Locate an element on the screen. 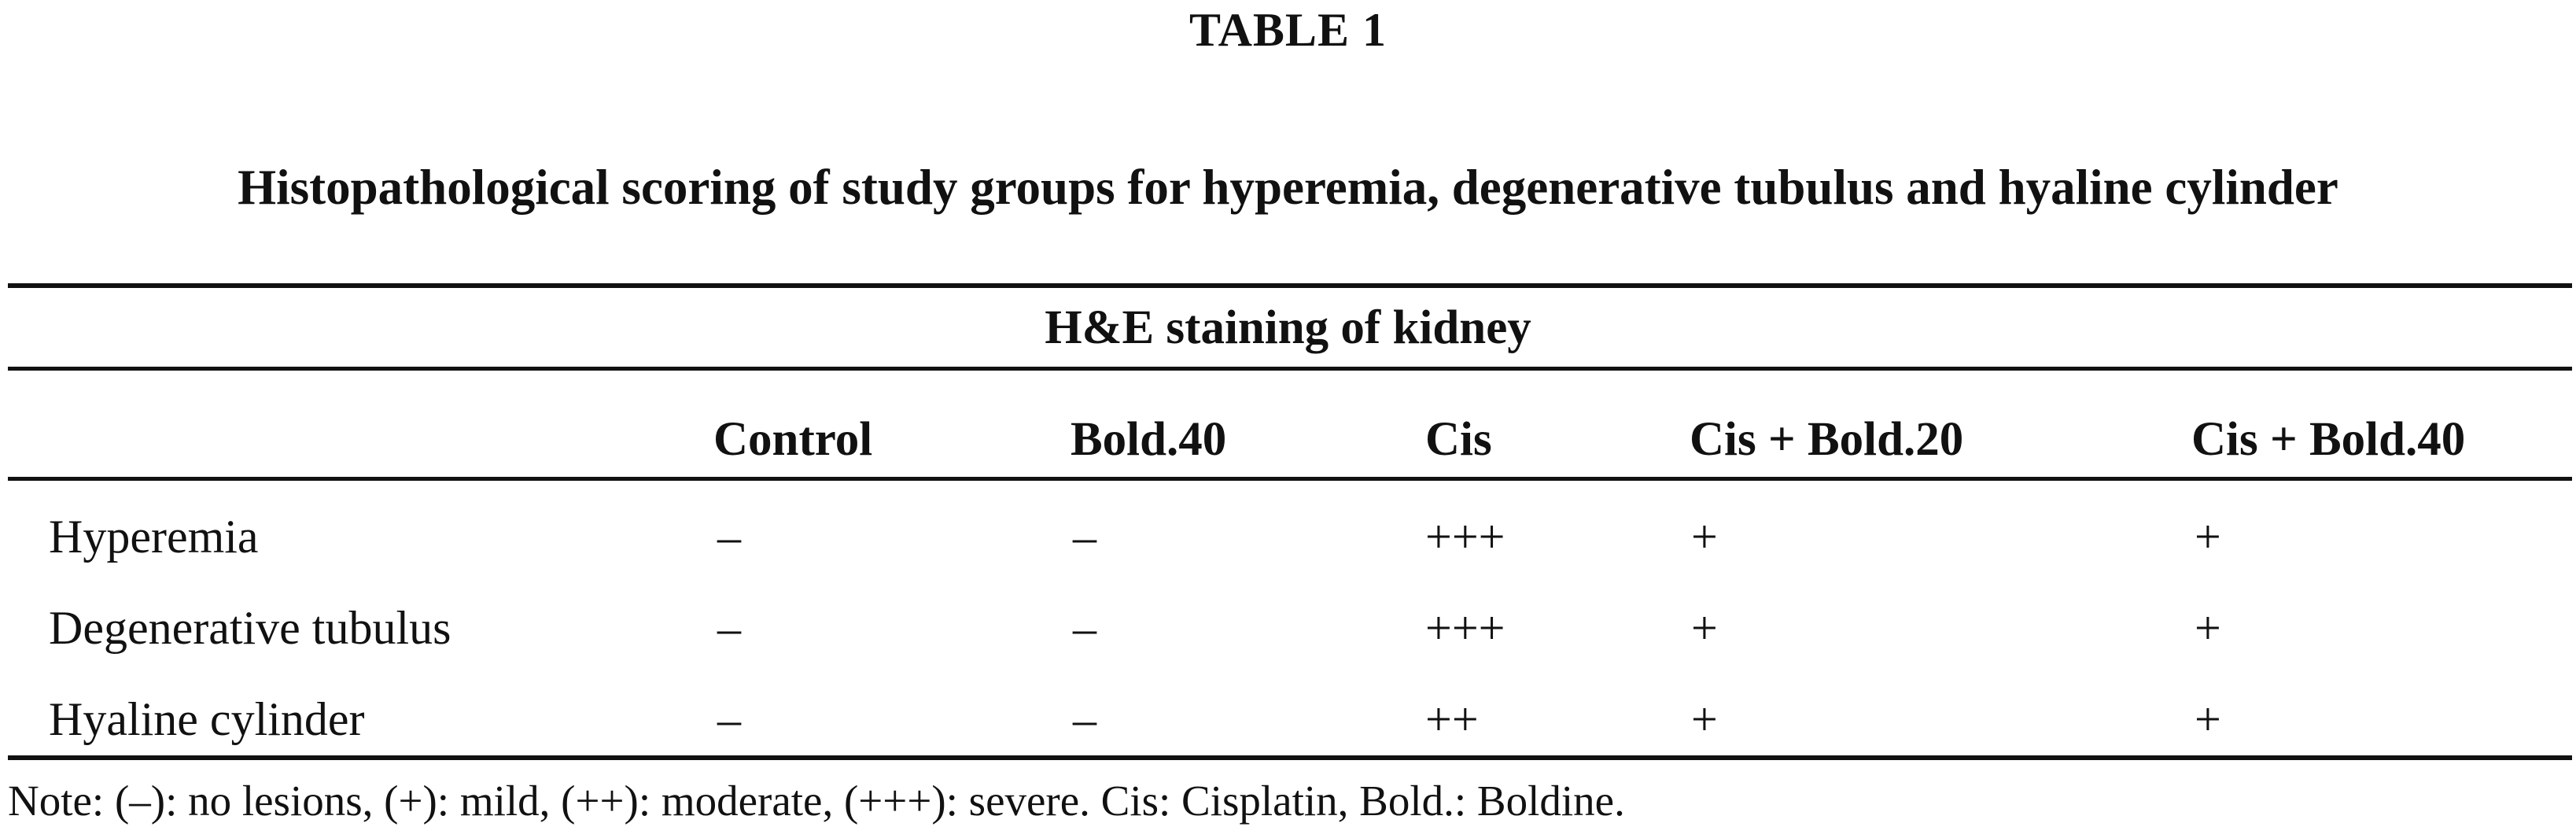 The image size is (2576, 838). column-header-cis: Cis is located at coordinates (1458, 439).